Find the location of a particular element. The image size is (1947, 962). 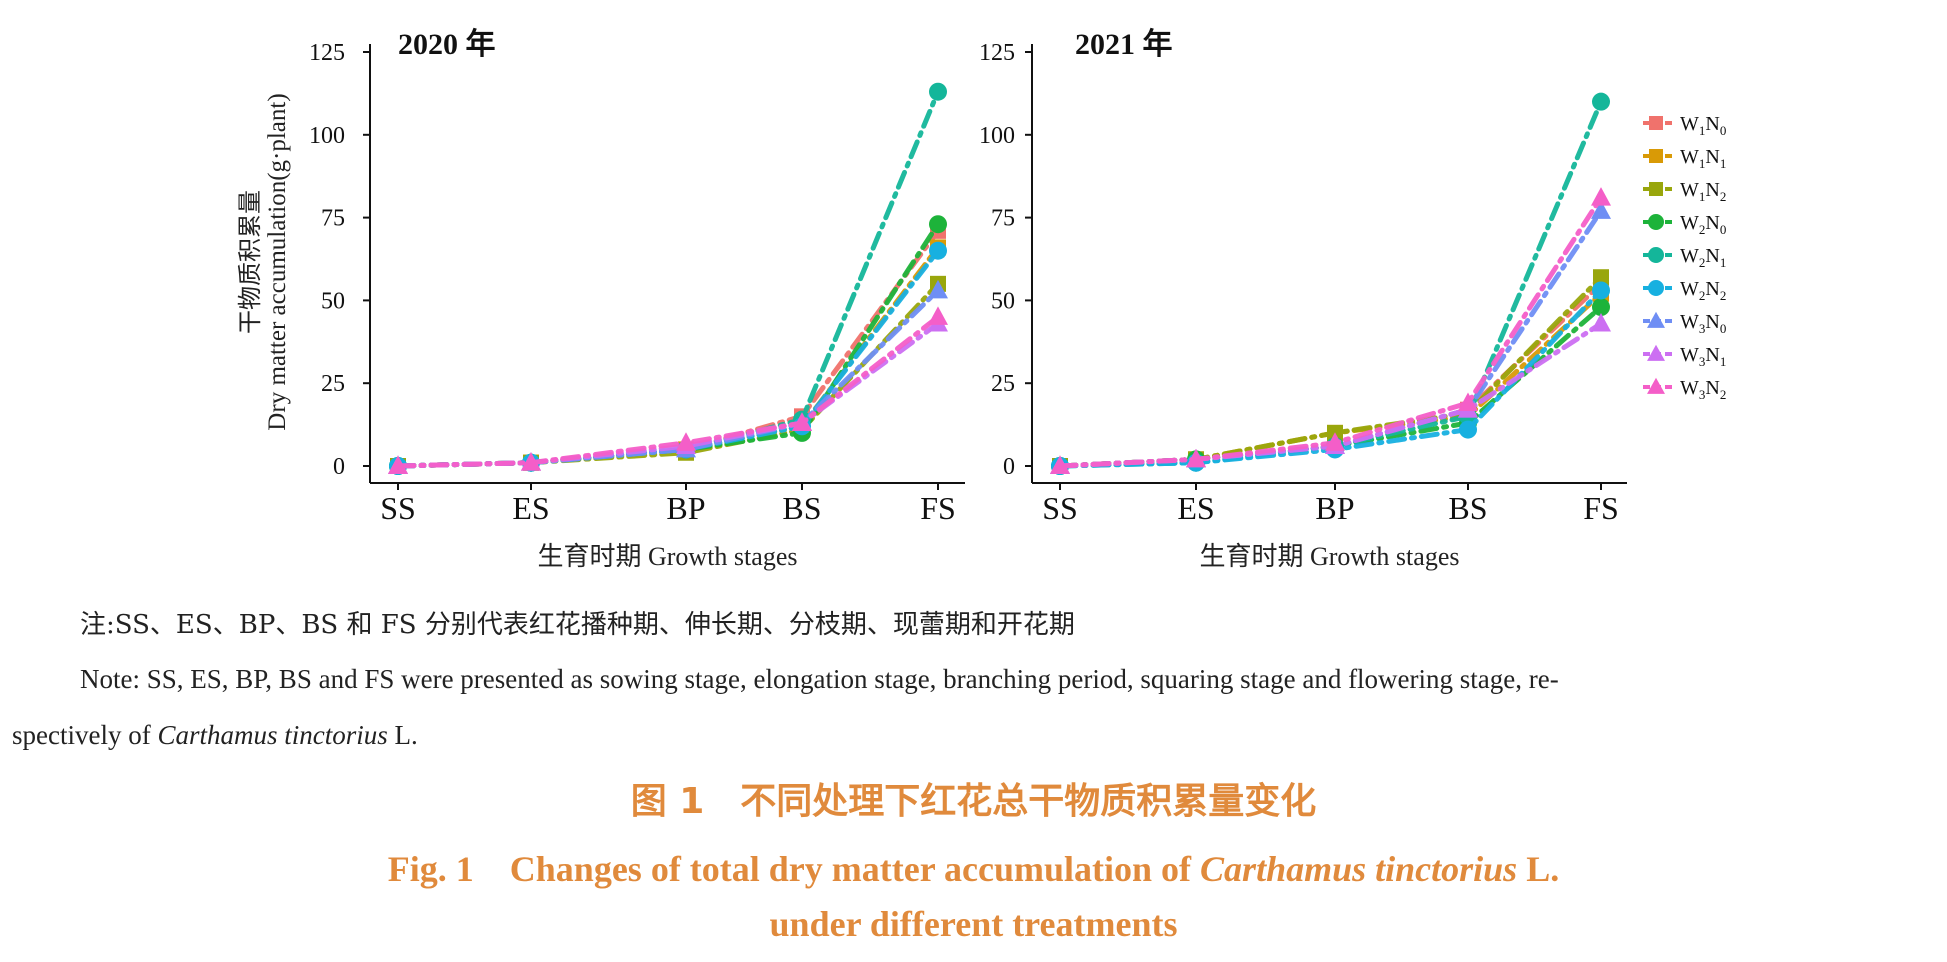

y-axis-label-chinese: 干物质积累量 is located at coordinates (250, 262).